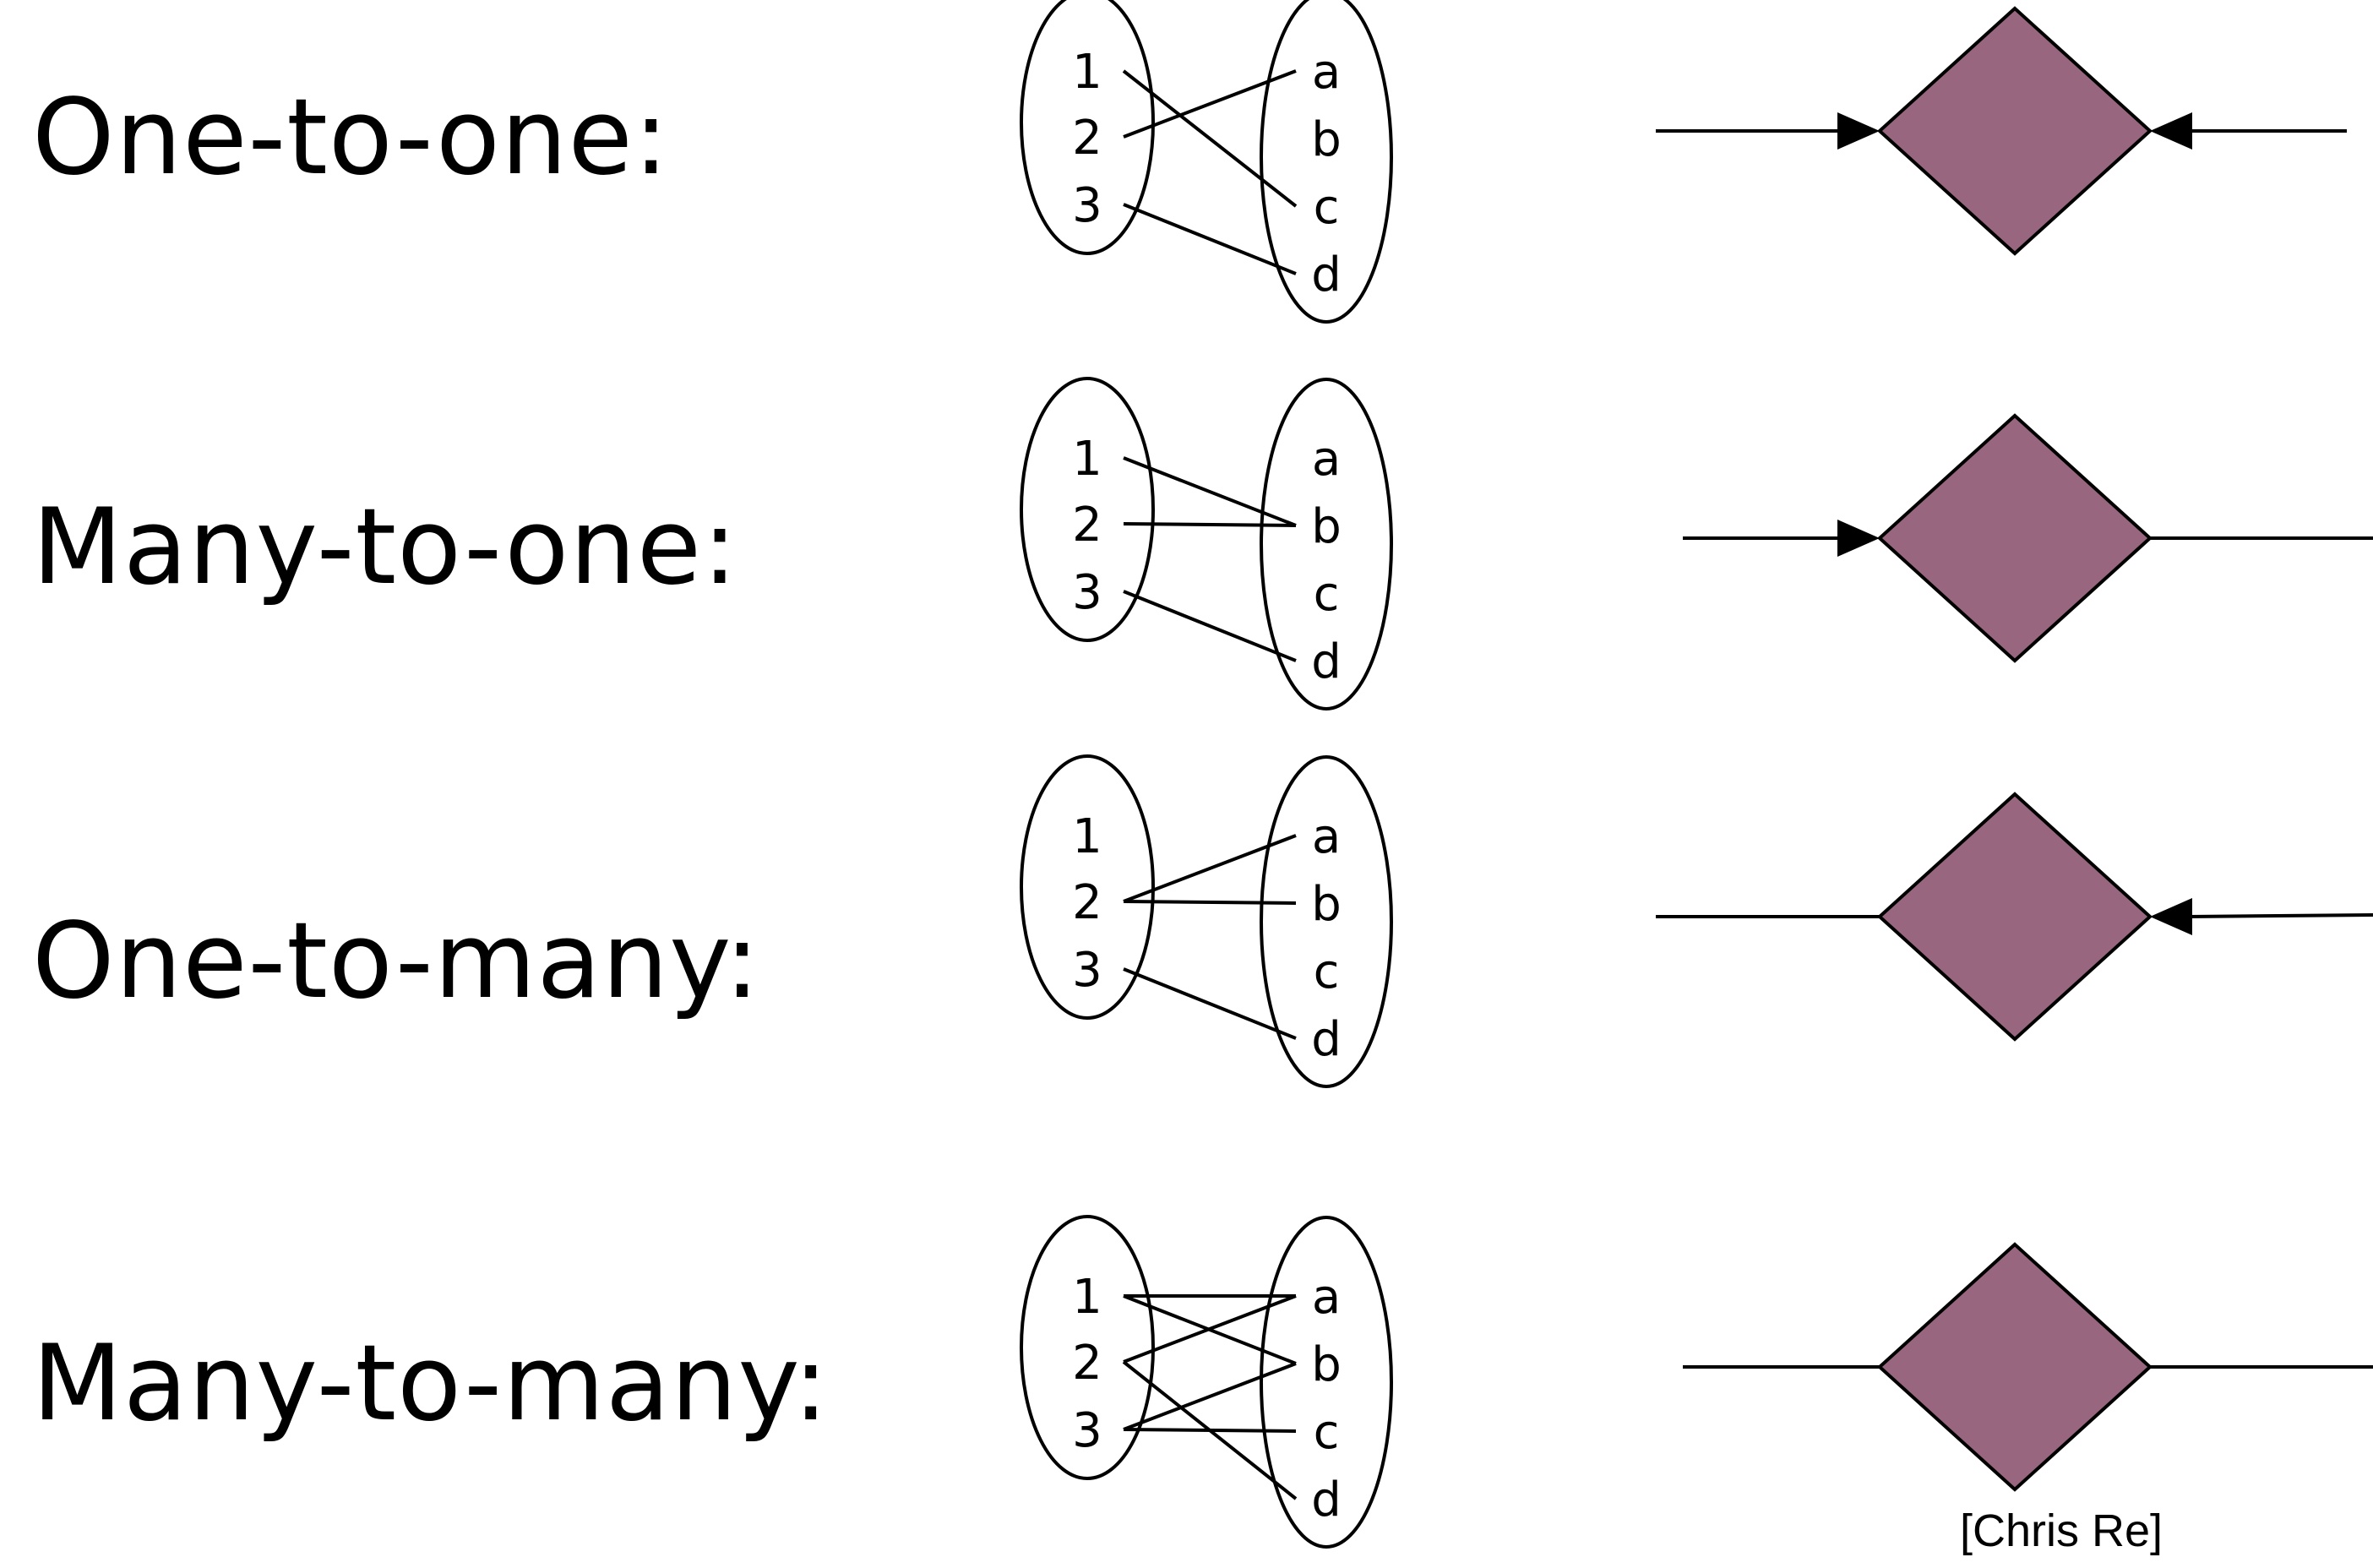 The width and height of the screenshot is (2373, 1568). What do you see at coordinates (431, 1384) in the screenshot?
I see `row-label: Many-to-many:` at bounding box center [431, 1384].